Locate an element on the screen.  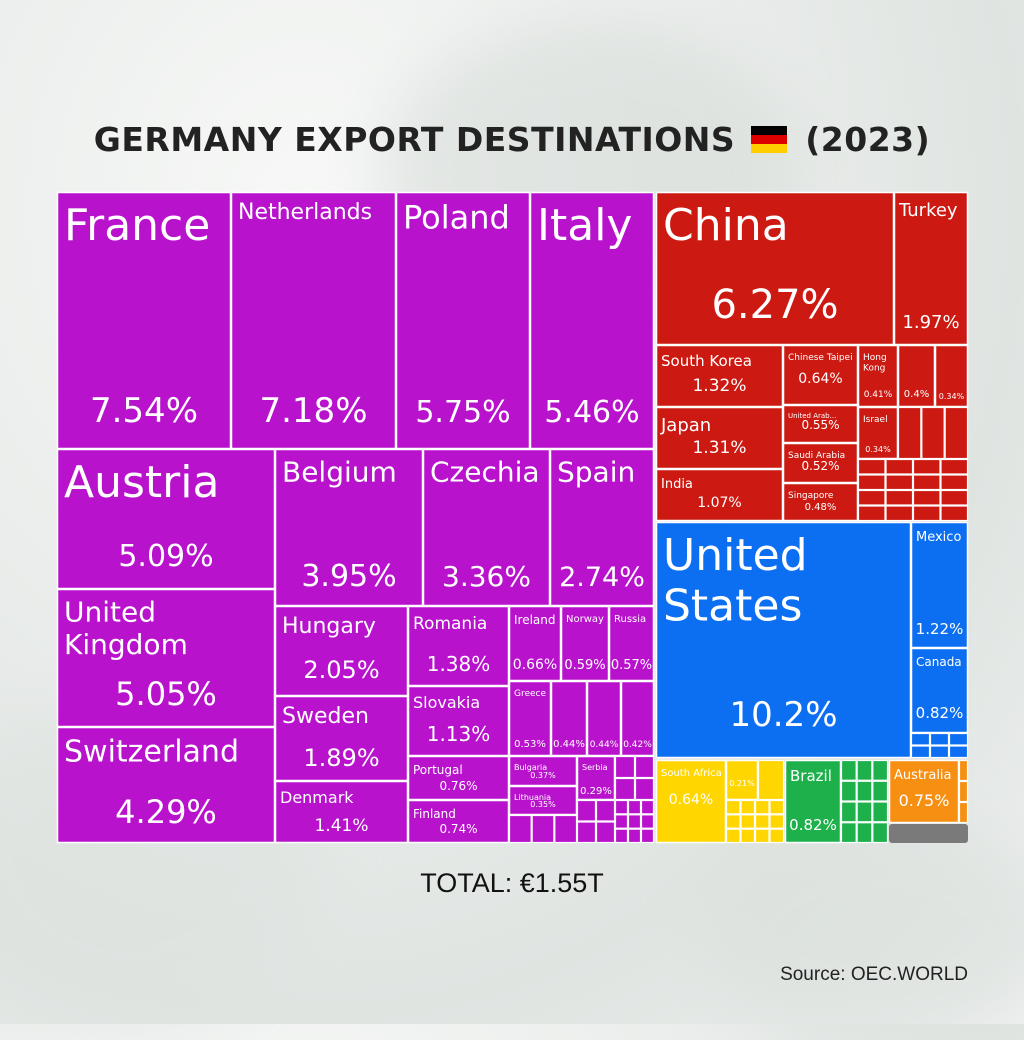
label-italy: Italy is located at coordinates (584, 225).